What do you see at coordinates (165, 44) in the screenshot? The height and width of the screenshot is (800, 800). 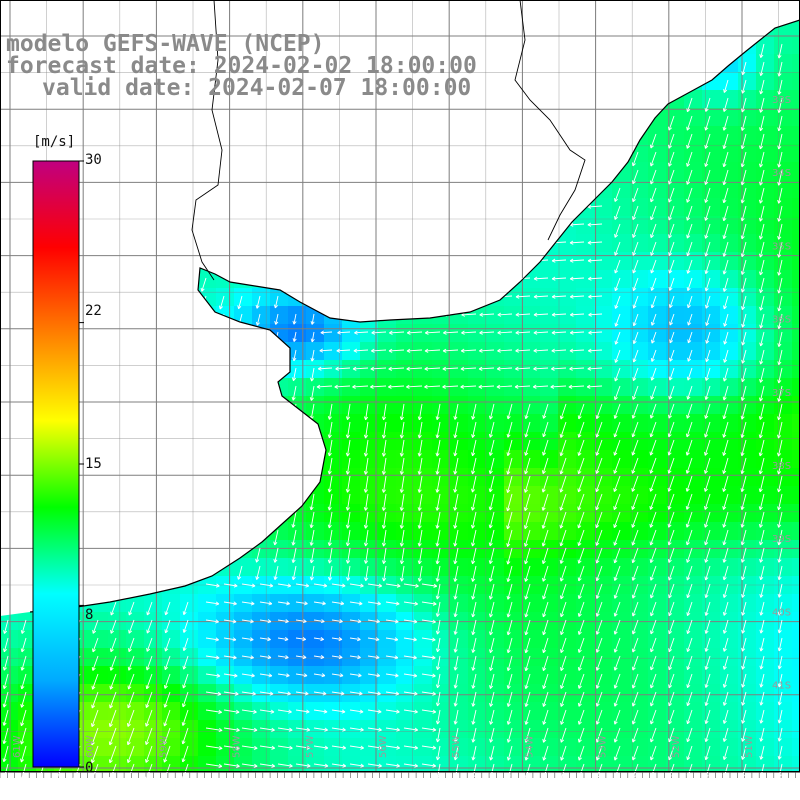 I see `model-title: modelo GEFS-WAVE (NCEP)` at bounding box center [165, 44].